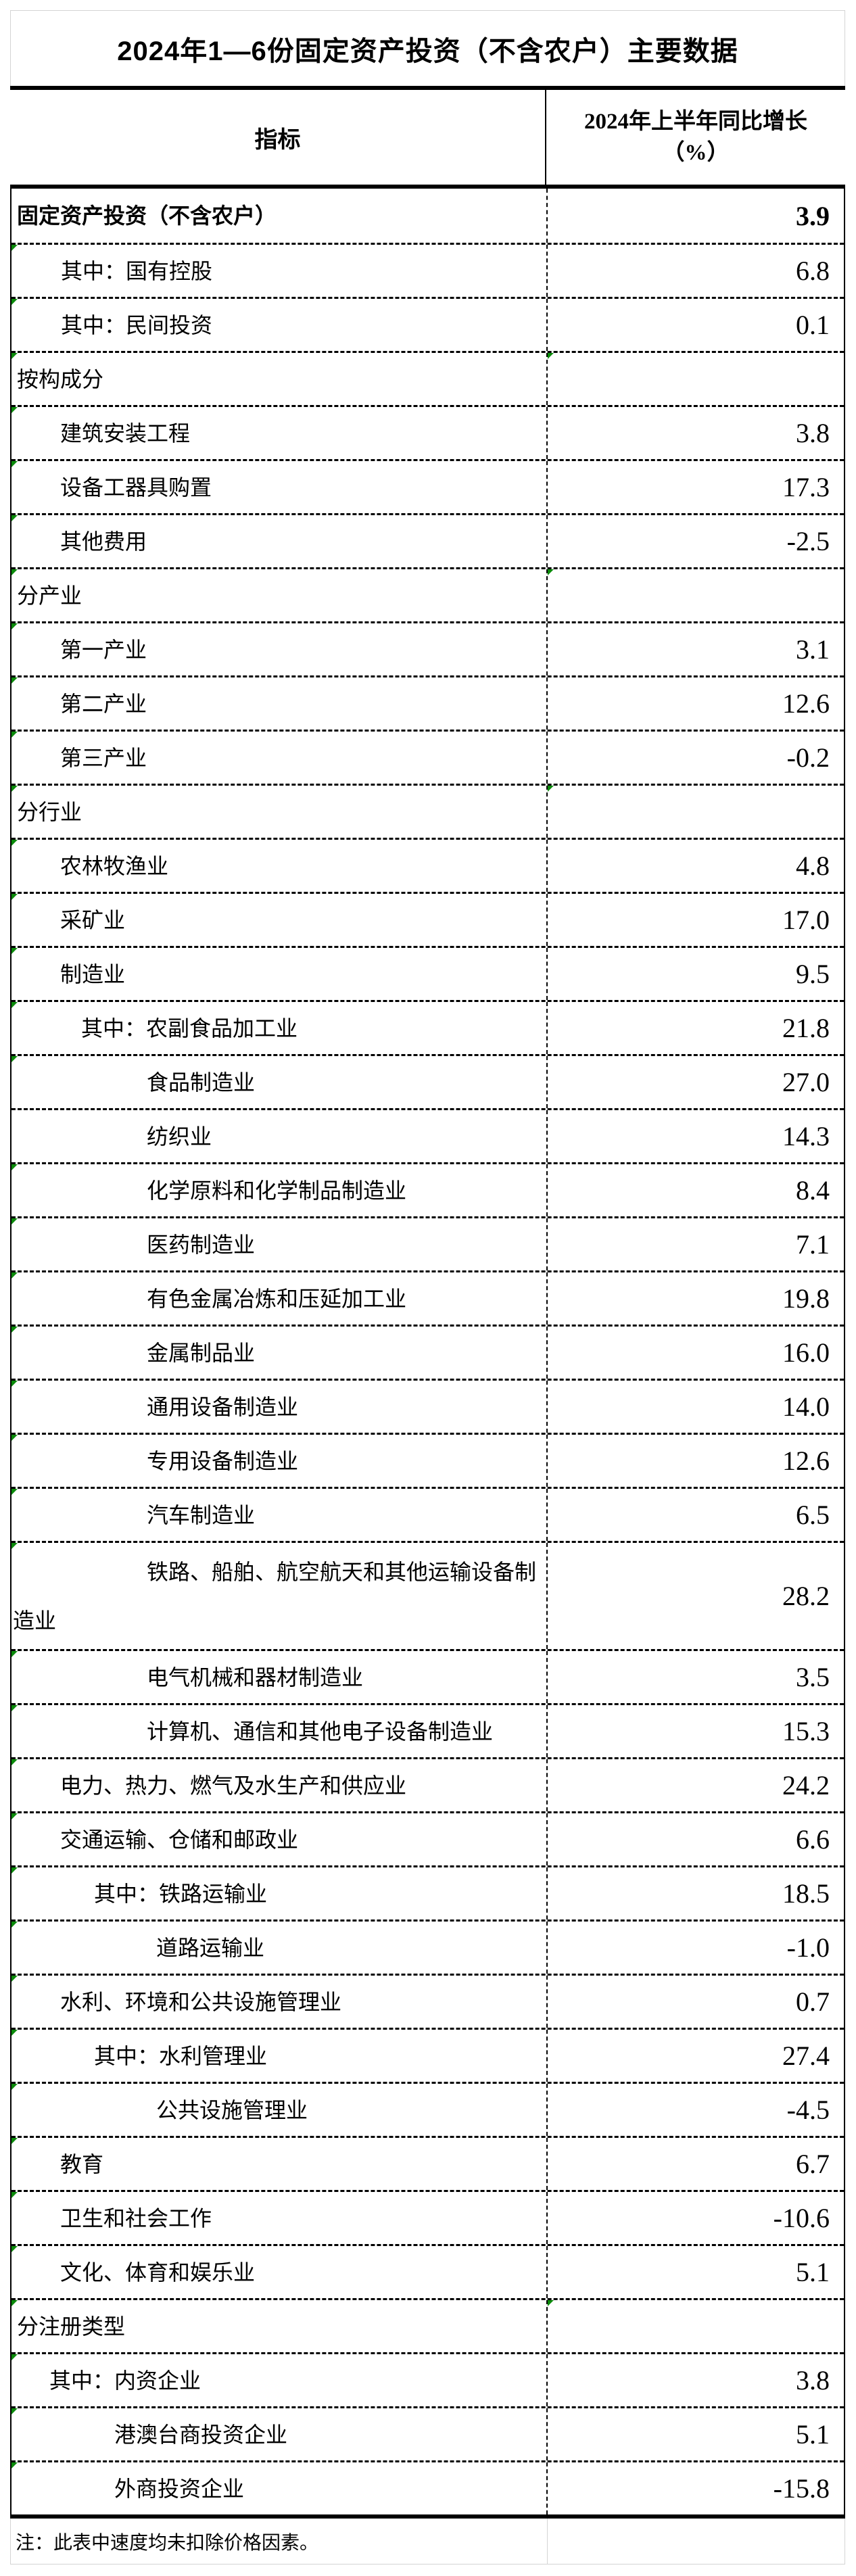 The image size is (856, 2576). What do you see at coordinates (201, 2001) in the screenshot?
I see `indicator-cell: 水利、环境和公共设施管理业` at bounding box center [201, 2001].